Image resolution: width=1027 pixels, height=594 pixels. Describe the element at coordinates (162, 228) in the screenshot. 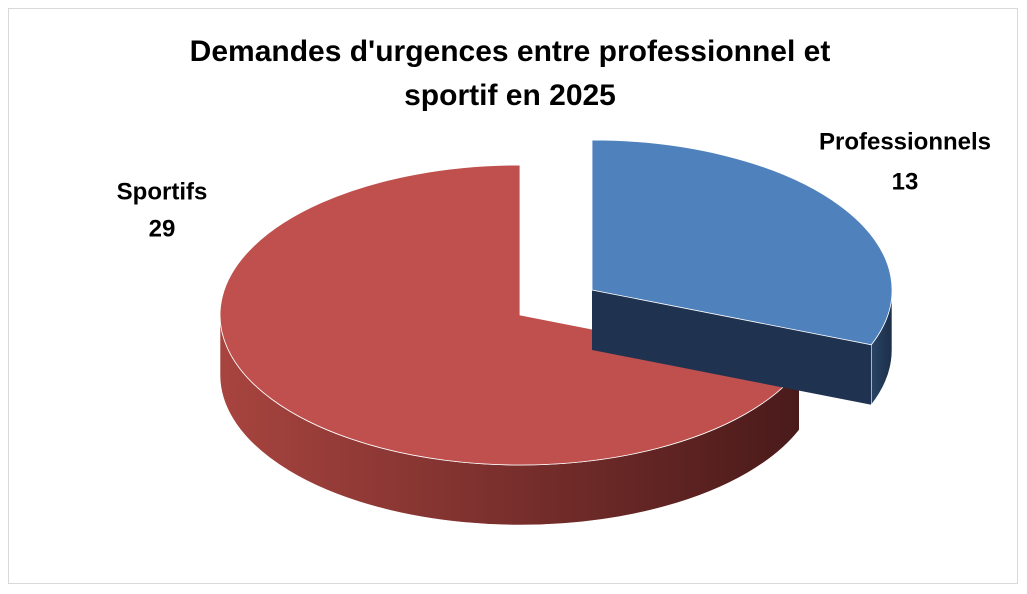

I see `slice-value: 29` at that location.